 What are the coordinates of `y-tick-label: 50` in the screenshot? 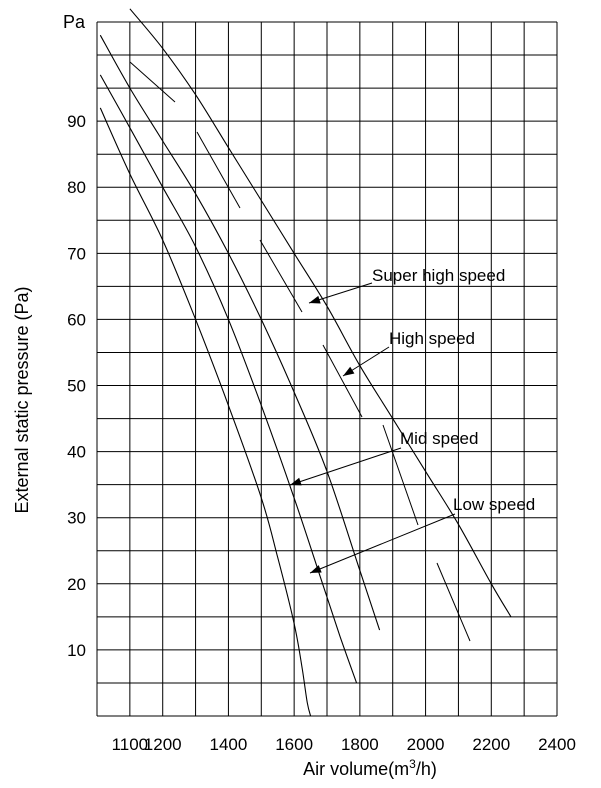 It's located at (76, 386).